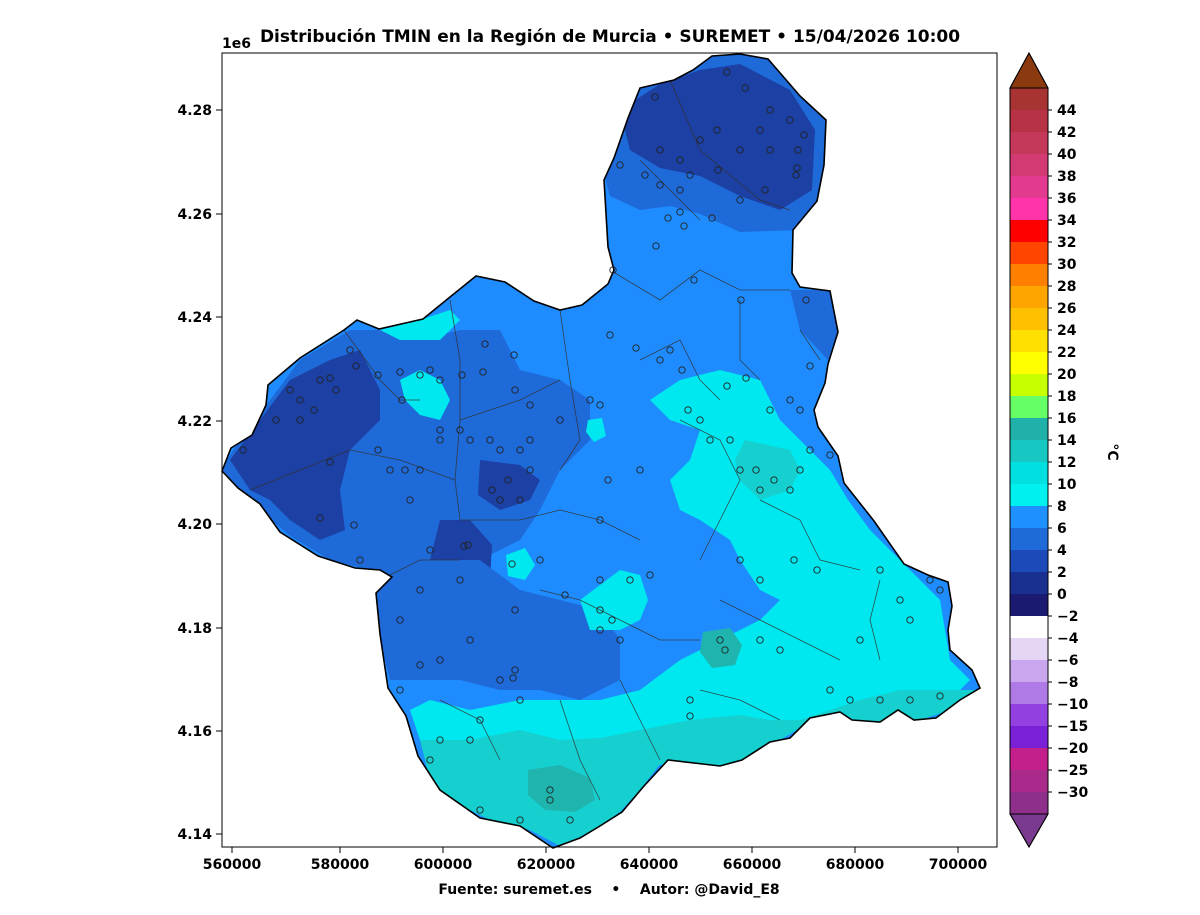 The width and height of the screenshot is (1200, 915). What do you see at coordinates (520, 564) in the screenshot?
I see `zone-cyan-small` at bounding box center [520, 564].